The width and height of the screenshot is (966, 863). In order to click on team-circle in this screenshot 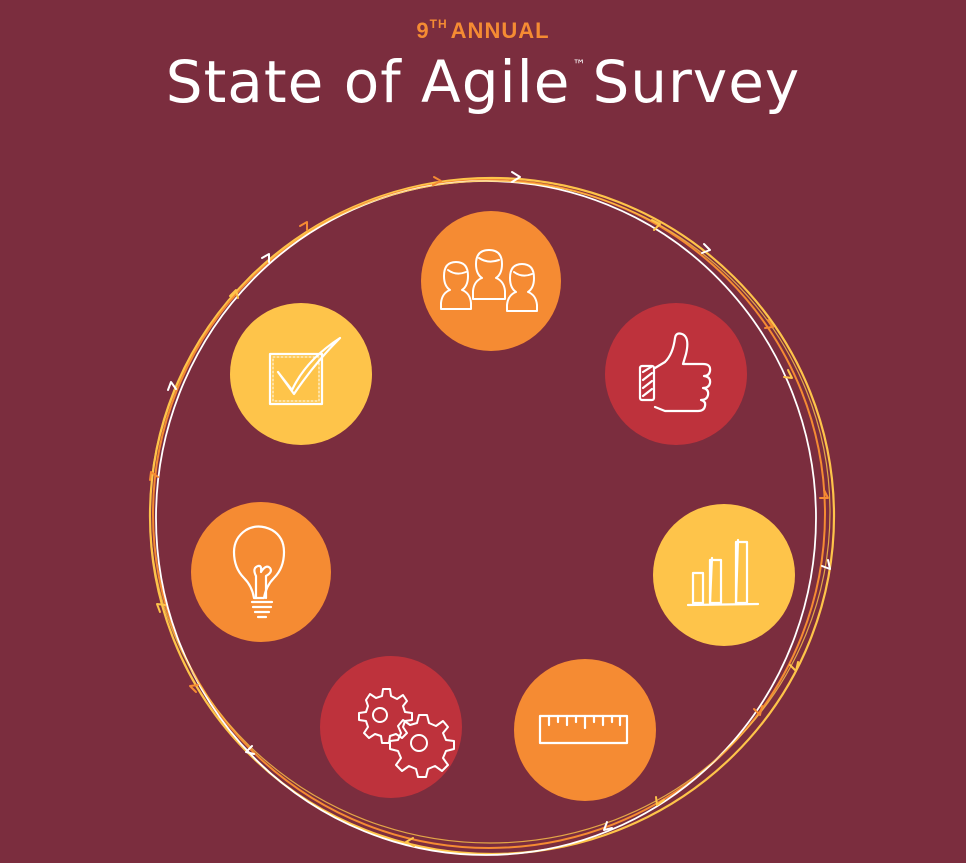, I will do `click(491, 281)`.